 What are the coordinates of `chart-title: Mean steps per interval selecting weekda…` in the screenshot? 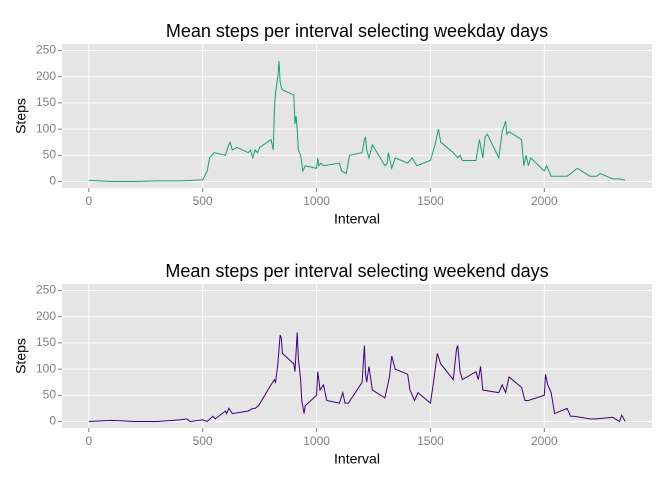 It's located at (357, 31).